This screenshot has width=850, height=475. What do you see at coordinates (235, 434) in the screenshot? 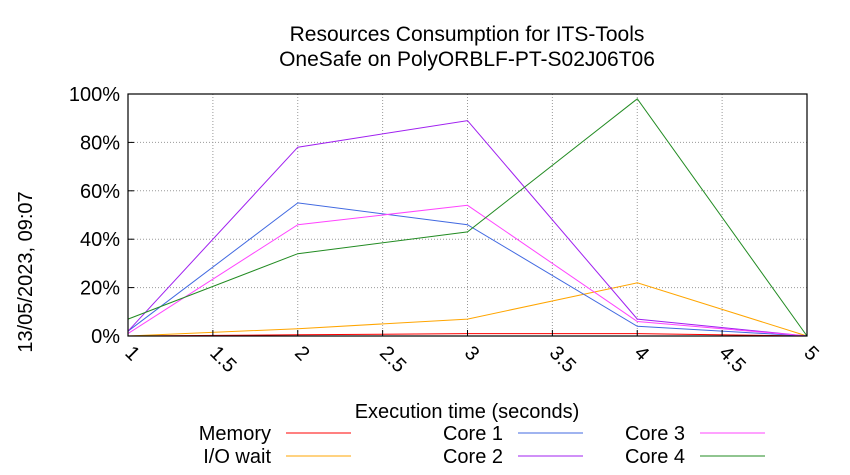
I see `legend-label: Memory` at bounding box center [235, 434].